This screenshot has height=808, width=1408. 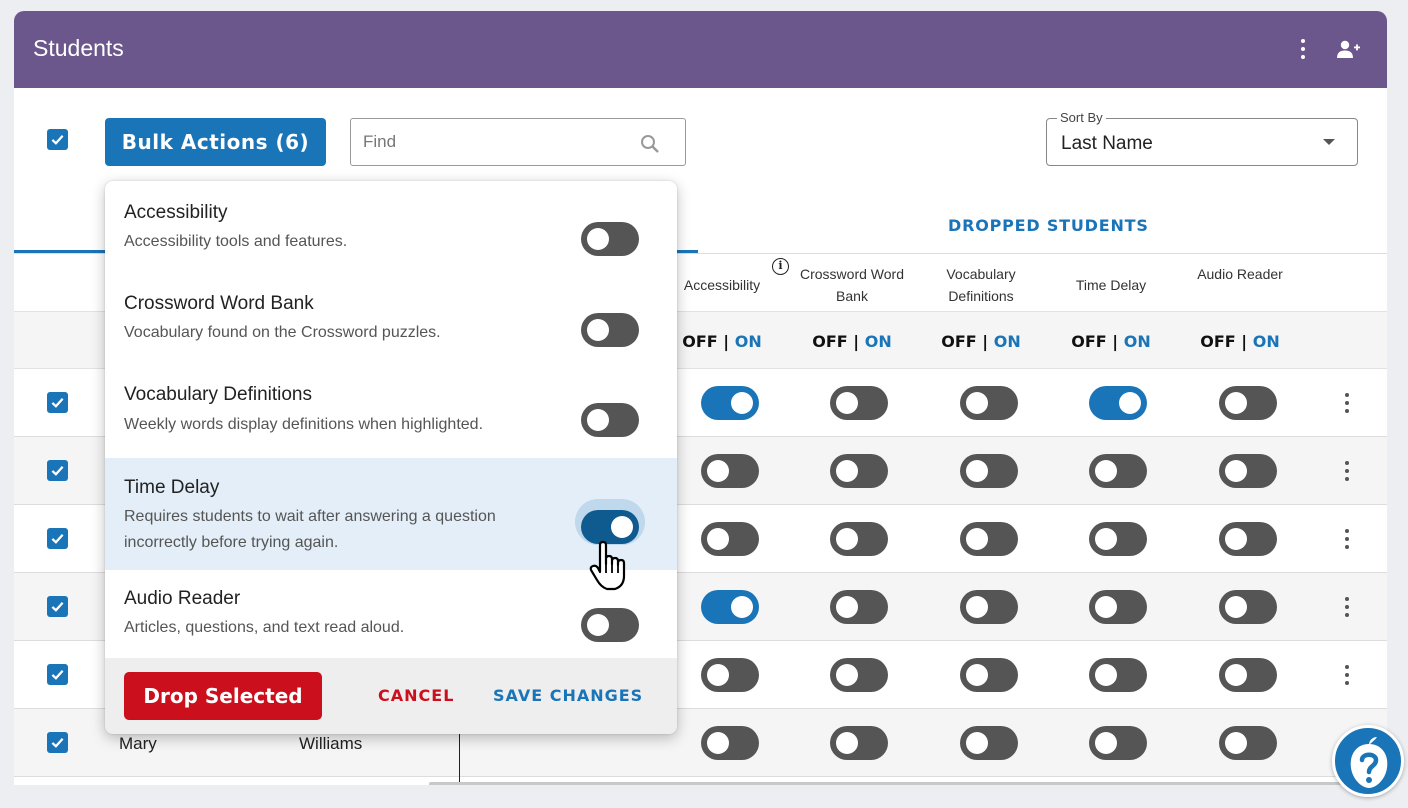 What do you see at coordinates (700, 253) in the screenshot?
I see `tab-divider` at bounding box center [700, 253].